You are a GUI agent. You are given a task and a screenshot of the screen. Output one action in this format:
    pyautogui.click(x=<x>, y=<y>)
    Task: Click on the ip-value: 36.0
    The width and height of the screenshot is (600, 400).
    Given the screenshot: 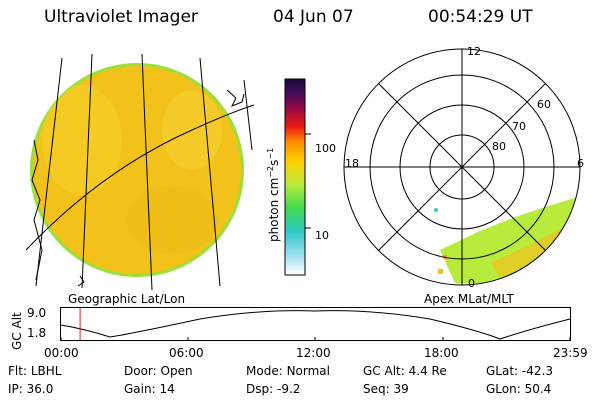 What is the action you would take?
    pyautogui.click(x=40, y=389)
    